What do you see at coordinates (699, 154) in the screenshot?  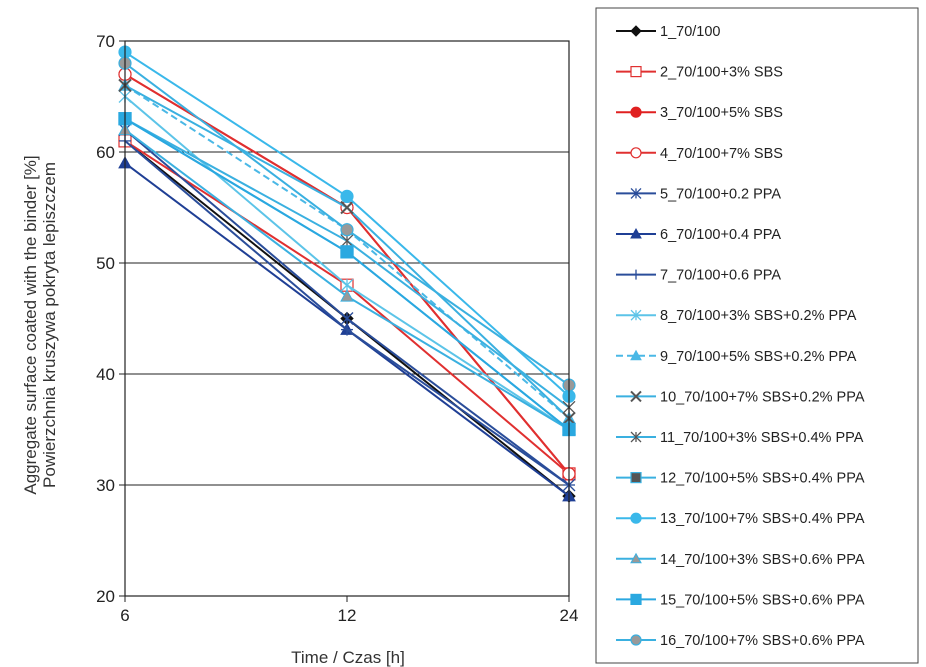 I see `legend-item: 4_70/100+7% SBS` at bounding box center [699, 154].